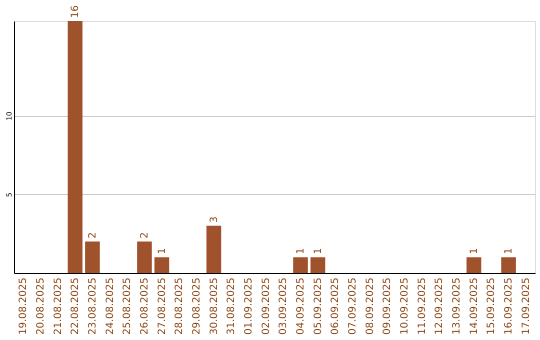  I want to click on x-tick-label: 09.09.2025, so click(388, 306).